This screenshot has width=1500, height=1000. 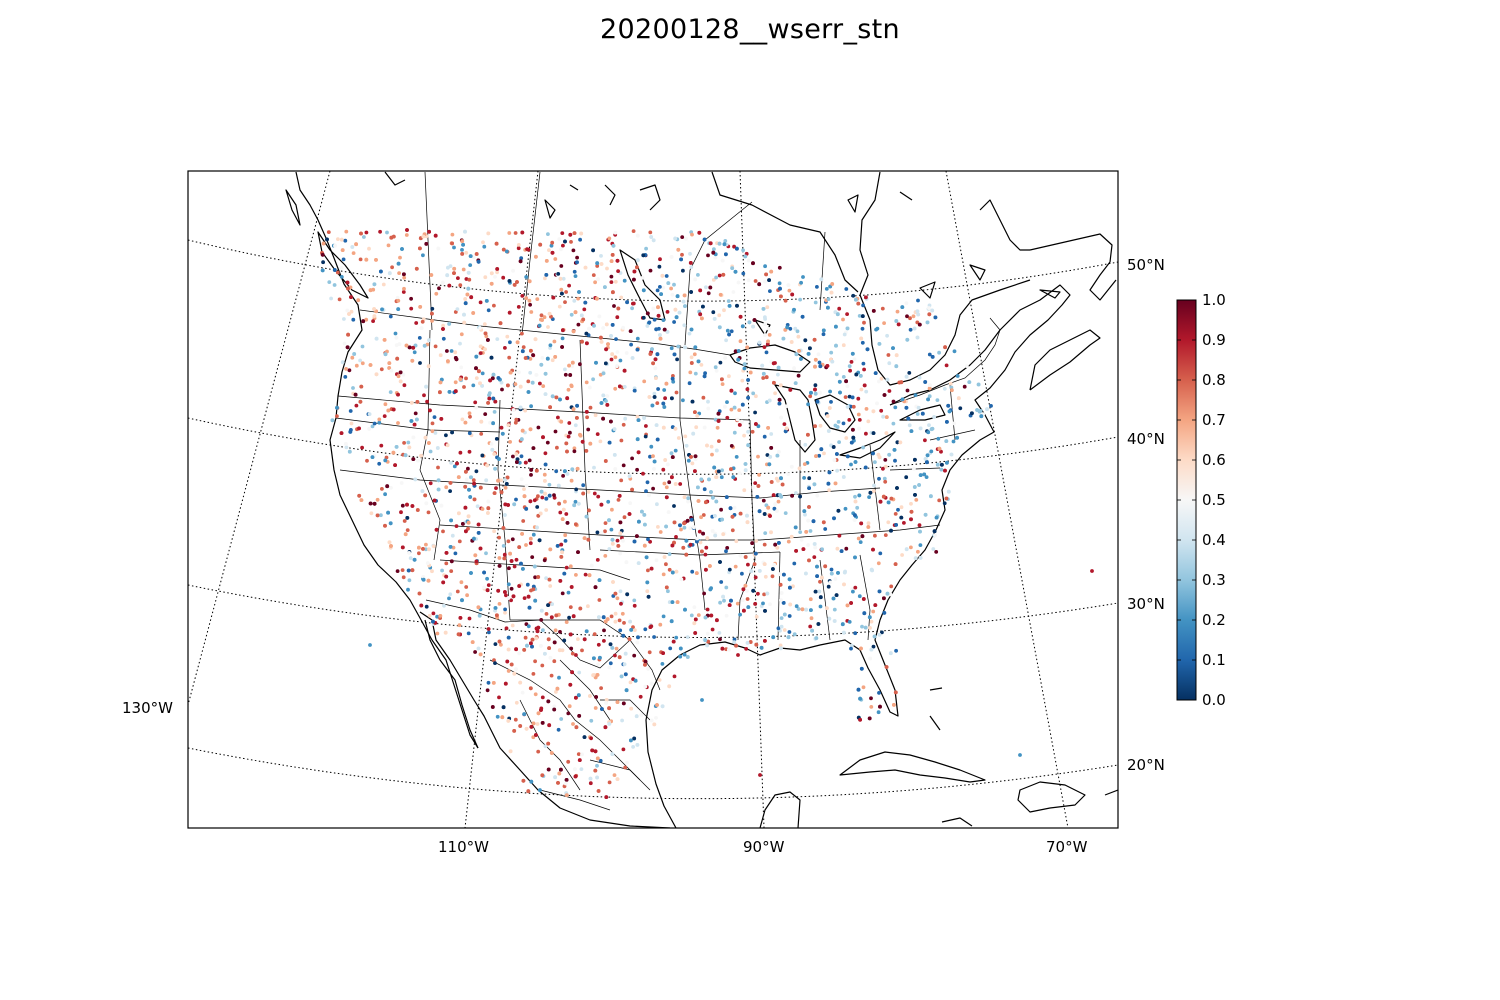 What do you see at coordinates (1201, 500) in the screenshot?
I see `colorbar: 0.00.10.20.30.40.50.60.70.80.91.0` at bounding box center [1201, 500].